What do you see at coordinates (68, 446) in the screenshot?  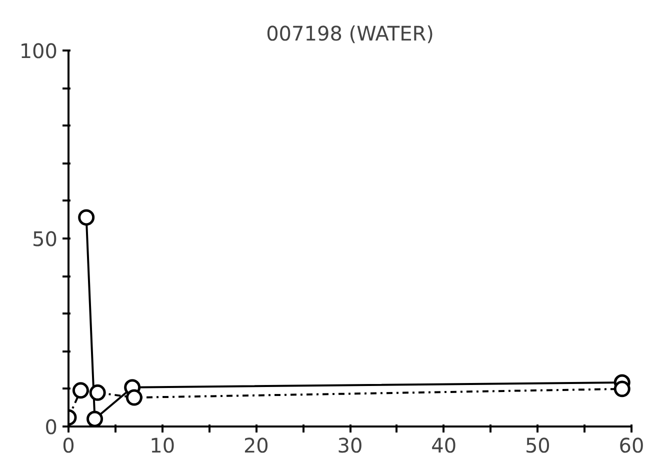 I see `x-tick-label: 0` at bounding box center [68, 446].